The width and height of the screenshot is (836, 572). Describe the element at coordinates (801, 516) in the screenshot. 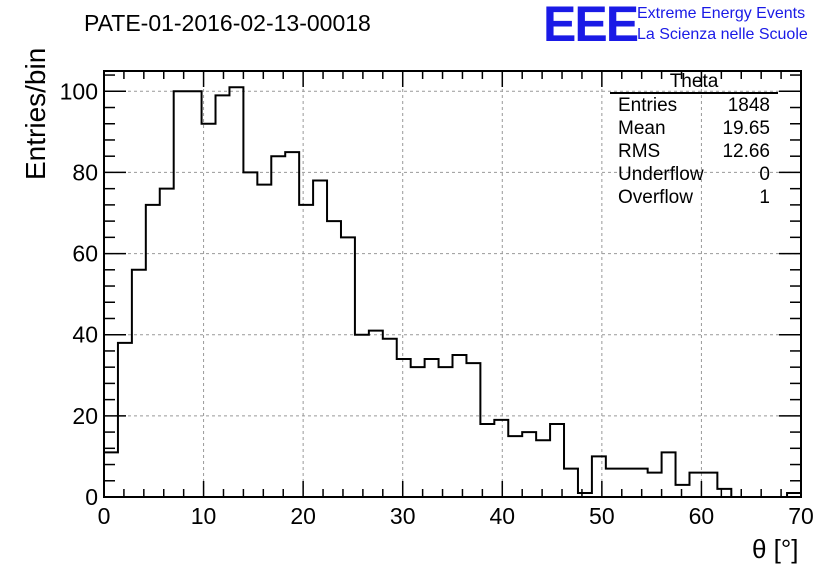

I see `x-tick-label: 70` at that location.